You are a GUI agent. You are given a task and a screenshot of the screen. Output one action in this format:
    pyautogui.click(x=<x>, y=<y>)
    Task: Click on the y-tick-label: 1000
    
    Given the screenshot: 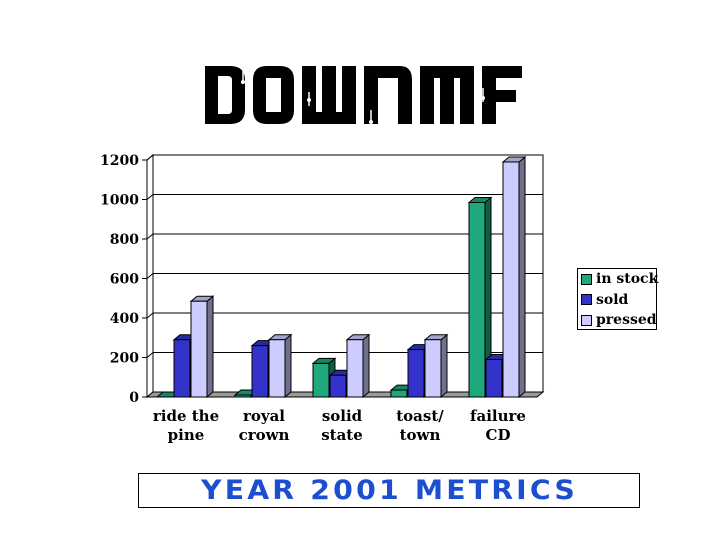 What is the action you would take?
    pyautogui.click(x=119, y=201)
    